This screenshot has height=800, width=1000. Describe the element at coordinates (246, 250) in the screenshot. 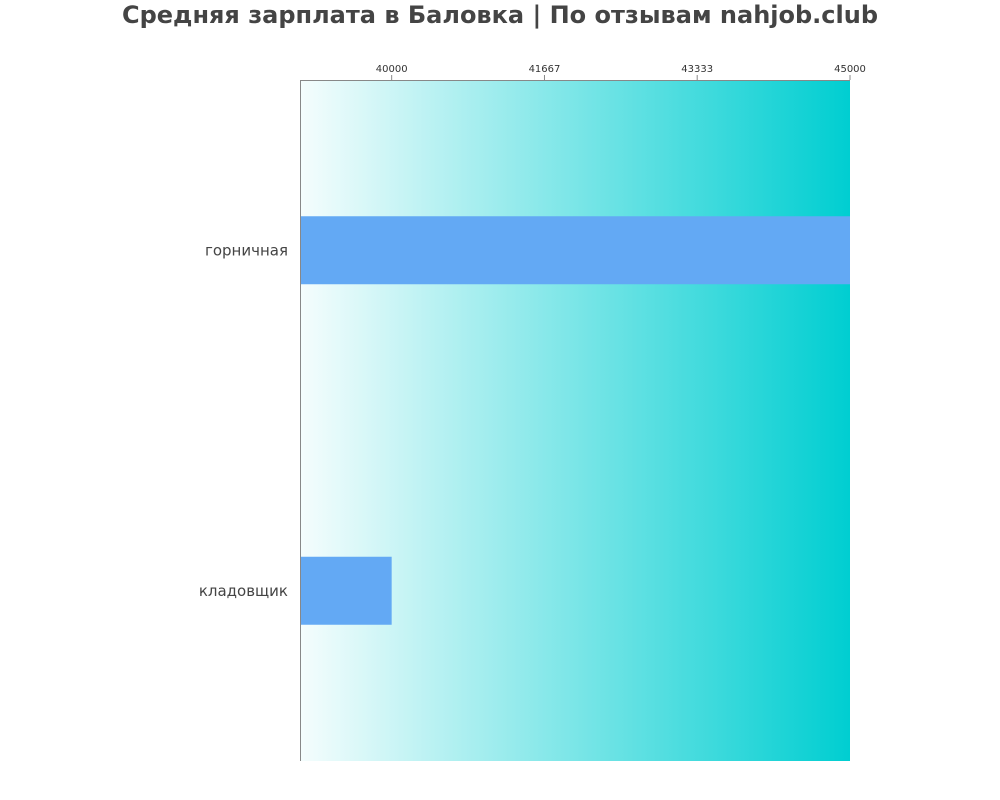

I see `category-label: горничная` at that location.